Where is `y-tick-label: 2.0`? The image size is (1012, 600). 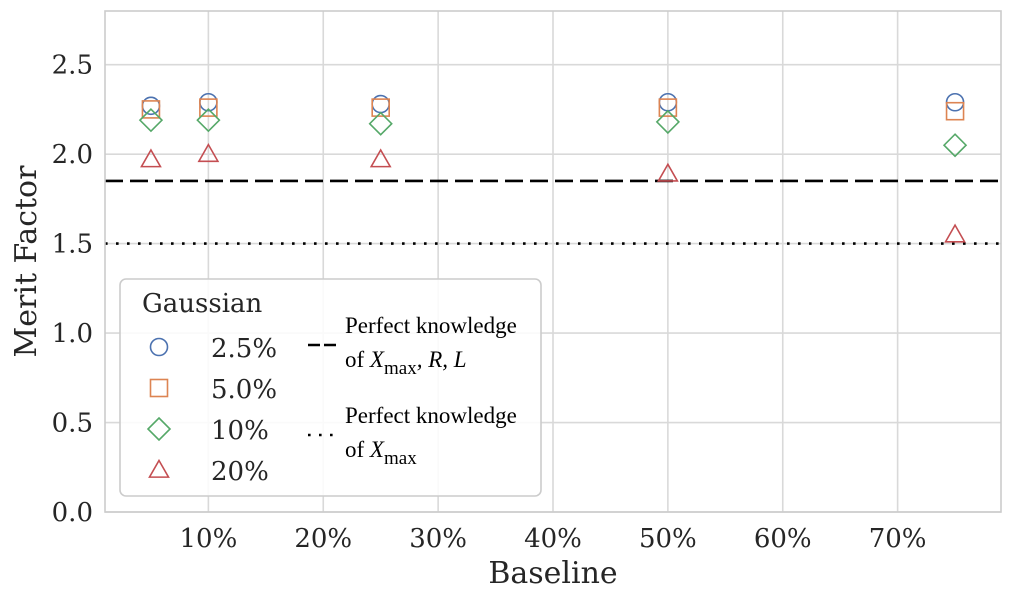 y-tick-label: 2.0 is located at coordinates (72, 155).